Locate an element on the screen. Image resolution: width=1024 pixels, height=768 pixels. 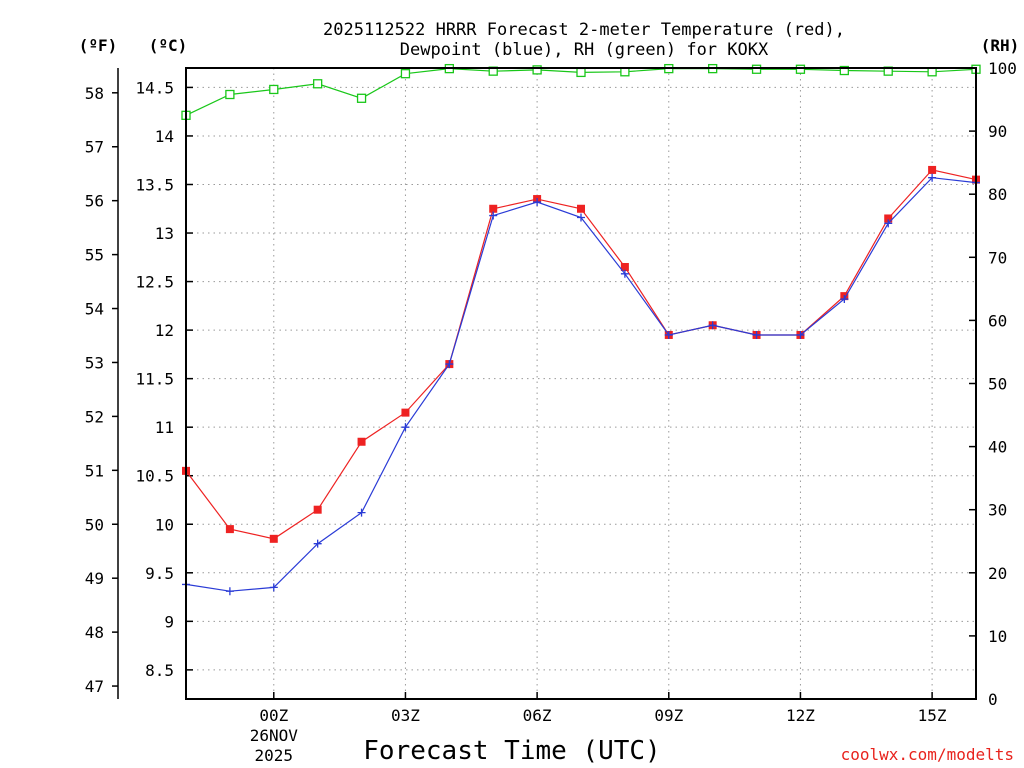
fahrenheit-tick-label: 52 is located at coordinates (94, 416).